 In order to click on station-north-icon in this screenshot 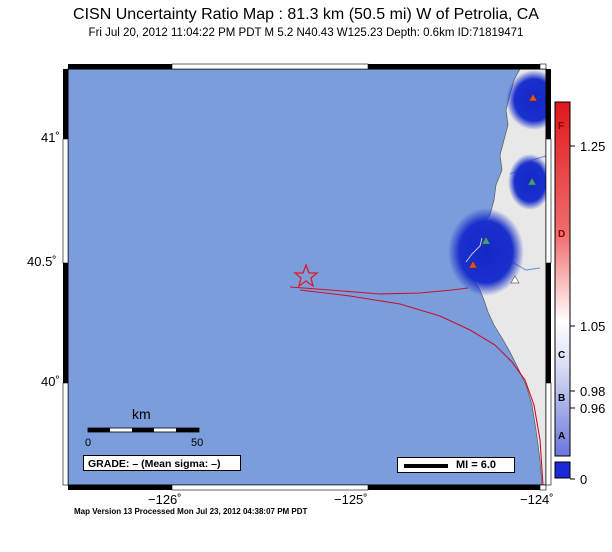, I will do `click(533, 97)`.